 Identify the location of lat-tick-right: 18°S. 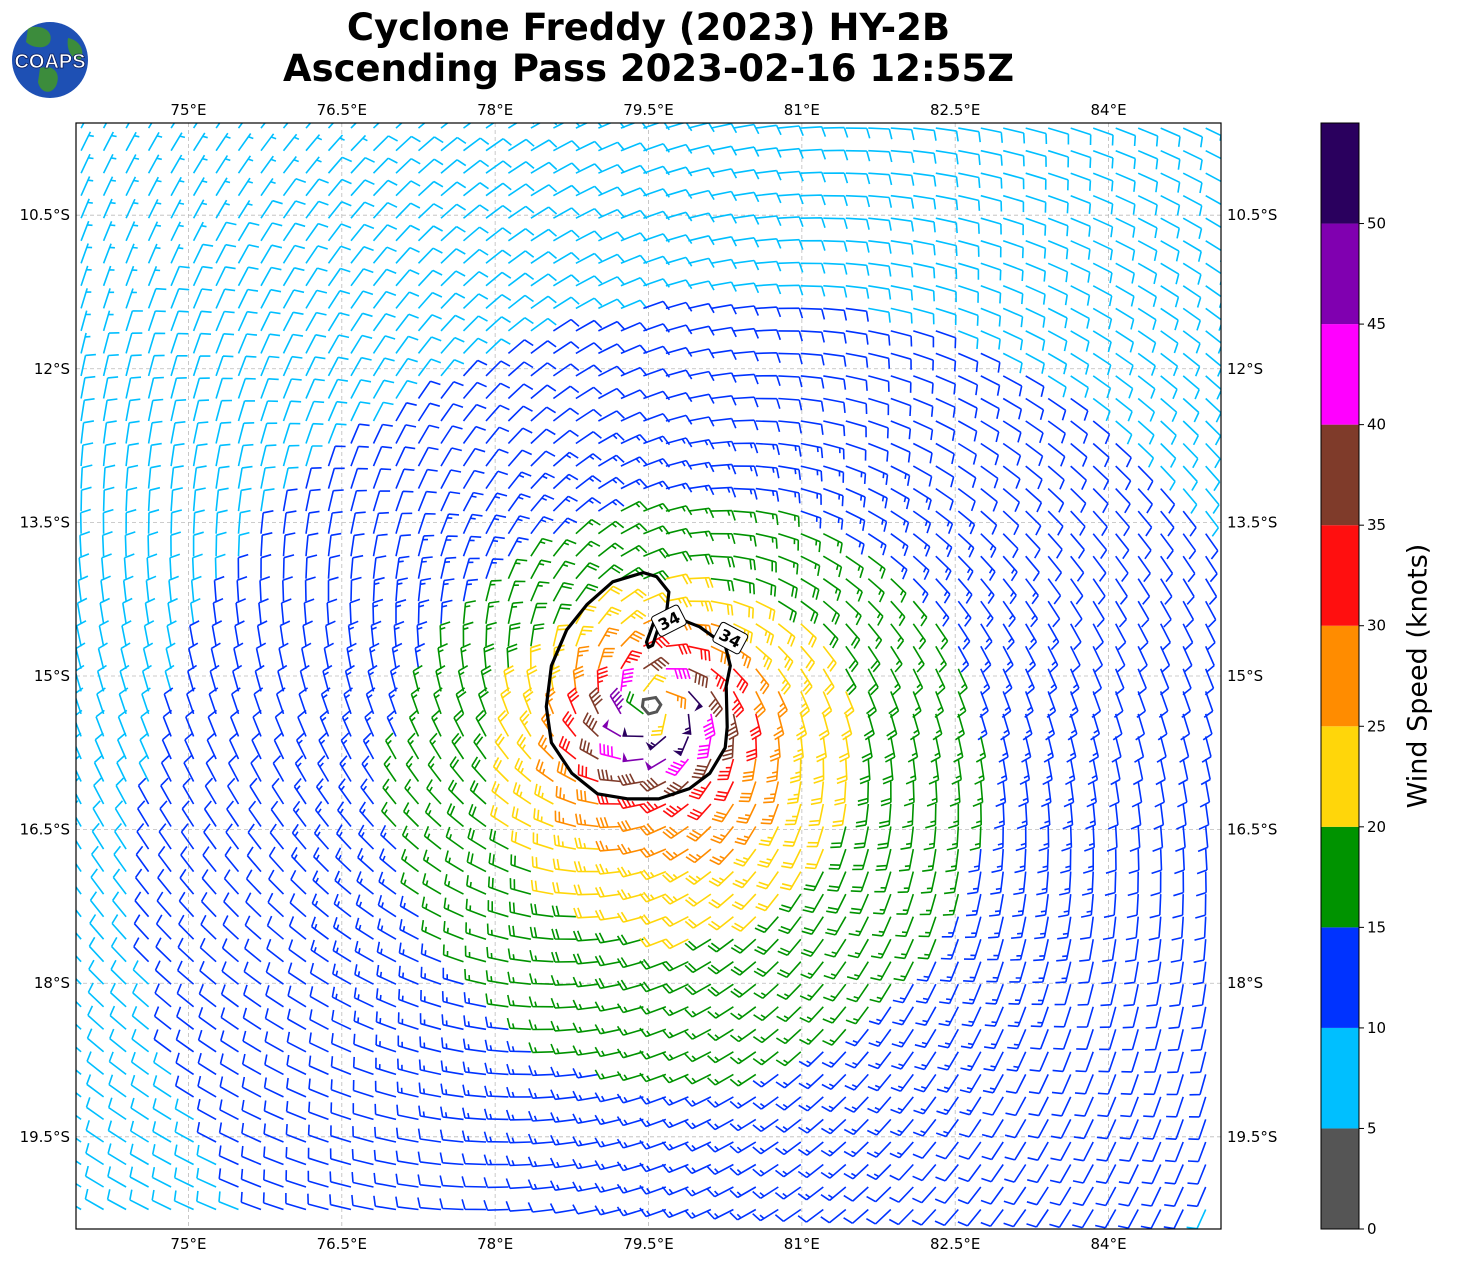
(1245, 983).